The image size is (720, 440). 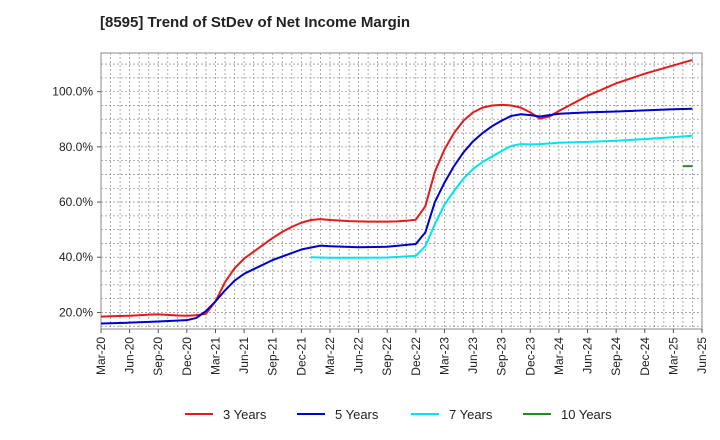 What do you see at coordinates (702, 355) in the screenshot?
I see `x-tick-label: Jun-25` at bounding box center [702, 355].